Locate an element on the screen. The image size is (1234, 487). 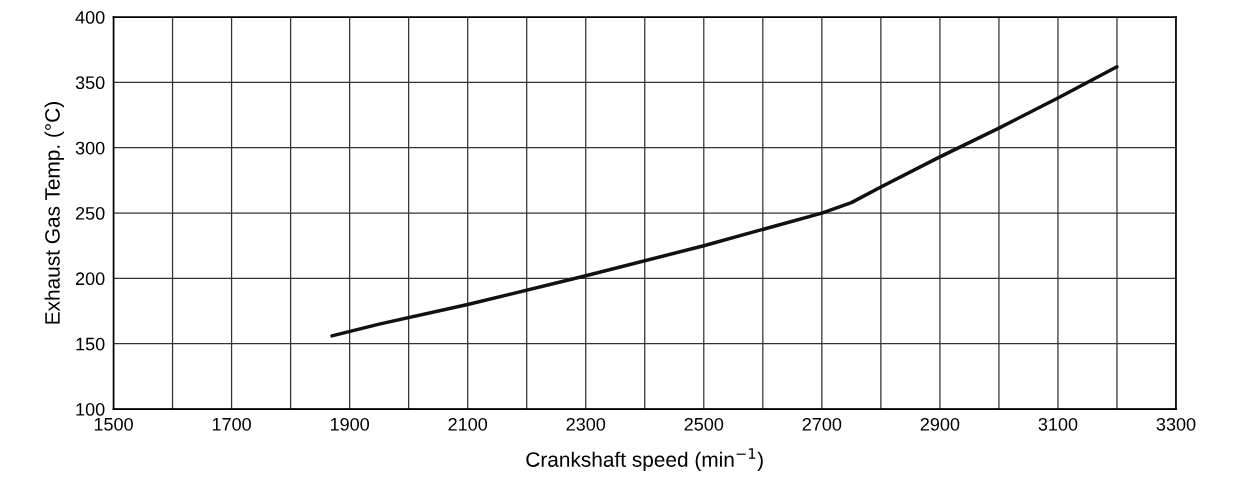
x-tick-label: 1700 is located at coordinates (231, 424).